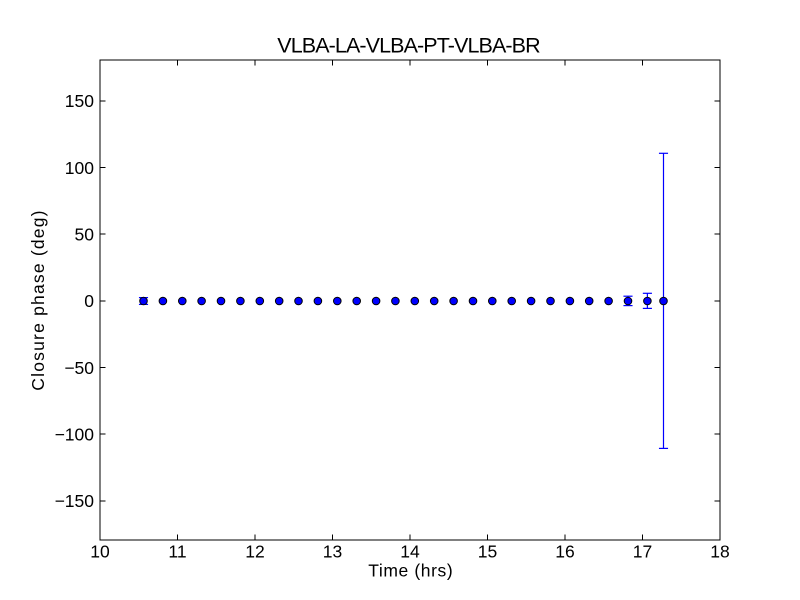 Image resolution: width=800 pixels, height=600 pixels. What do you see at coordinates (79, 368) in the screenshot?
I see `svg-text: −50` at bounding box center [79, 368].